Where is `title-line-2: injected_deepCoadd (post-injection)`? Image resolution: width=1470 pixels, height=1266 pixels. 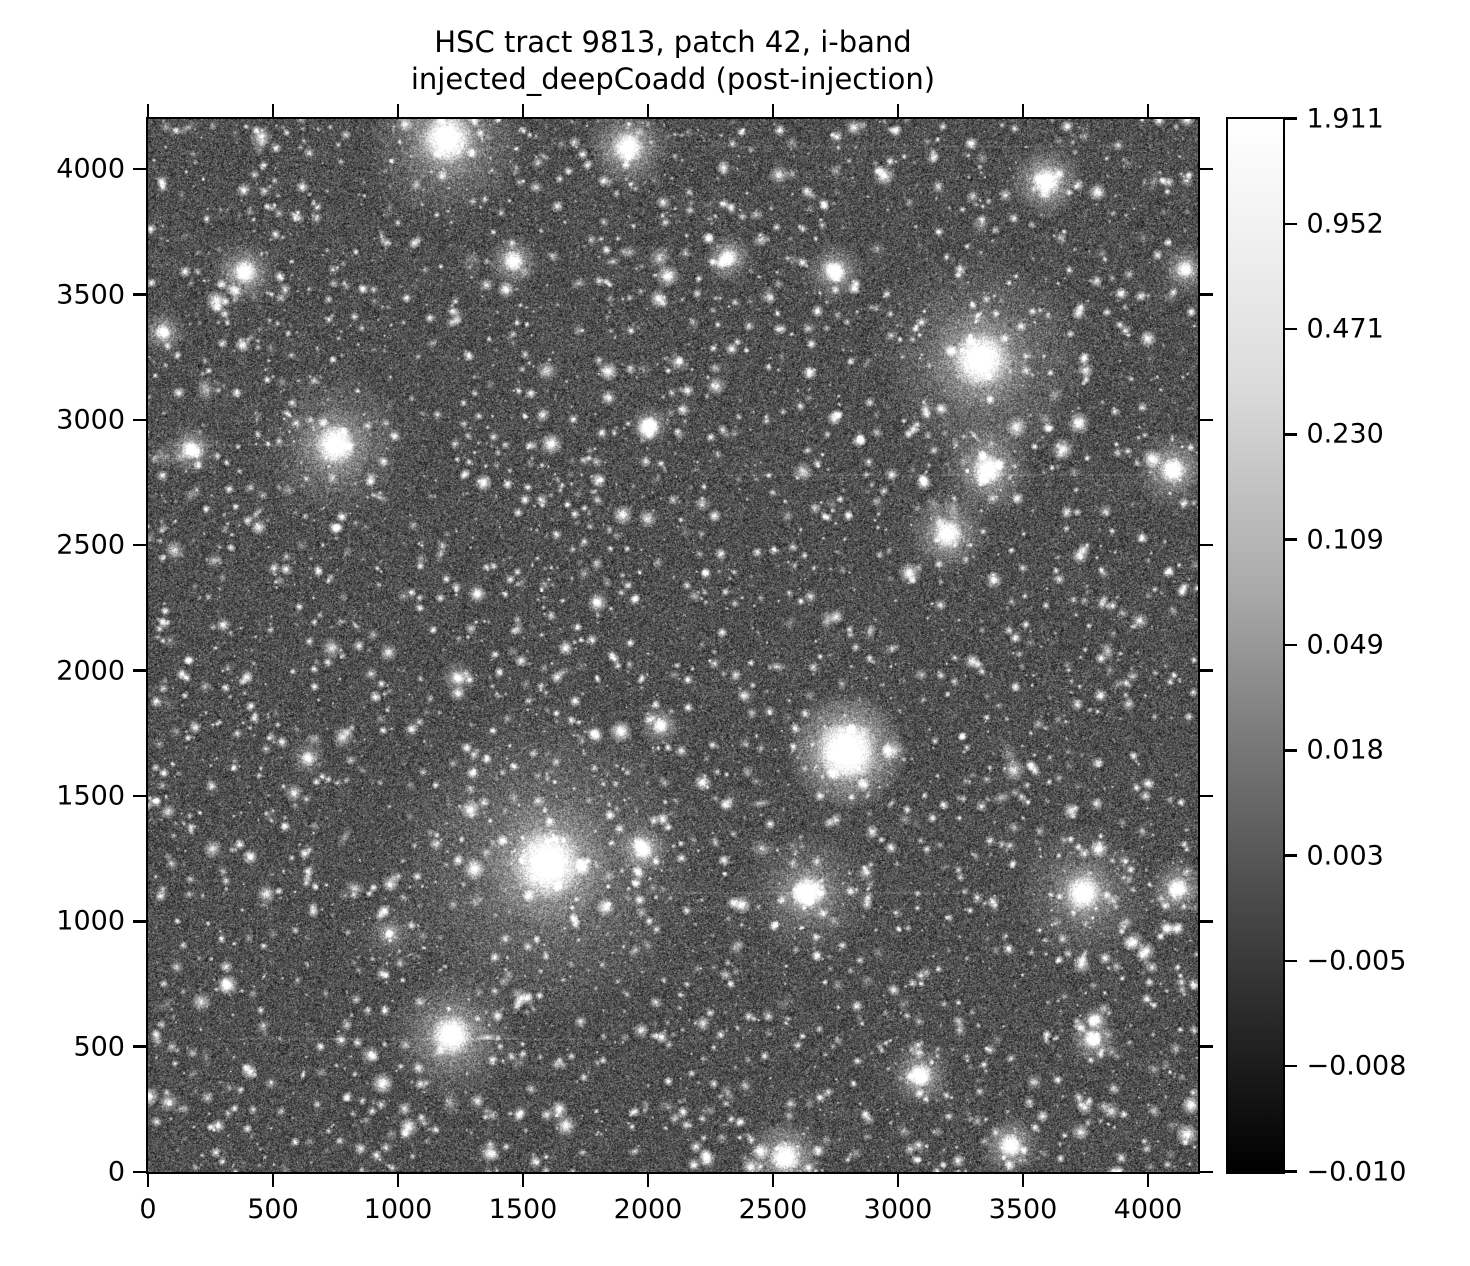 title-line-2: injected_deepCoadd (post-injection) is located at coordinates (673, 79).